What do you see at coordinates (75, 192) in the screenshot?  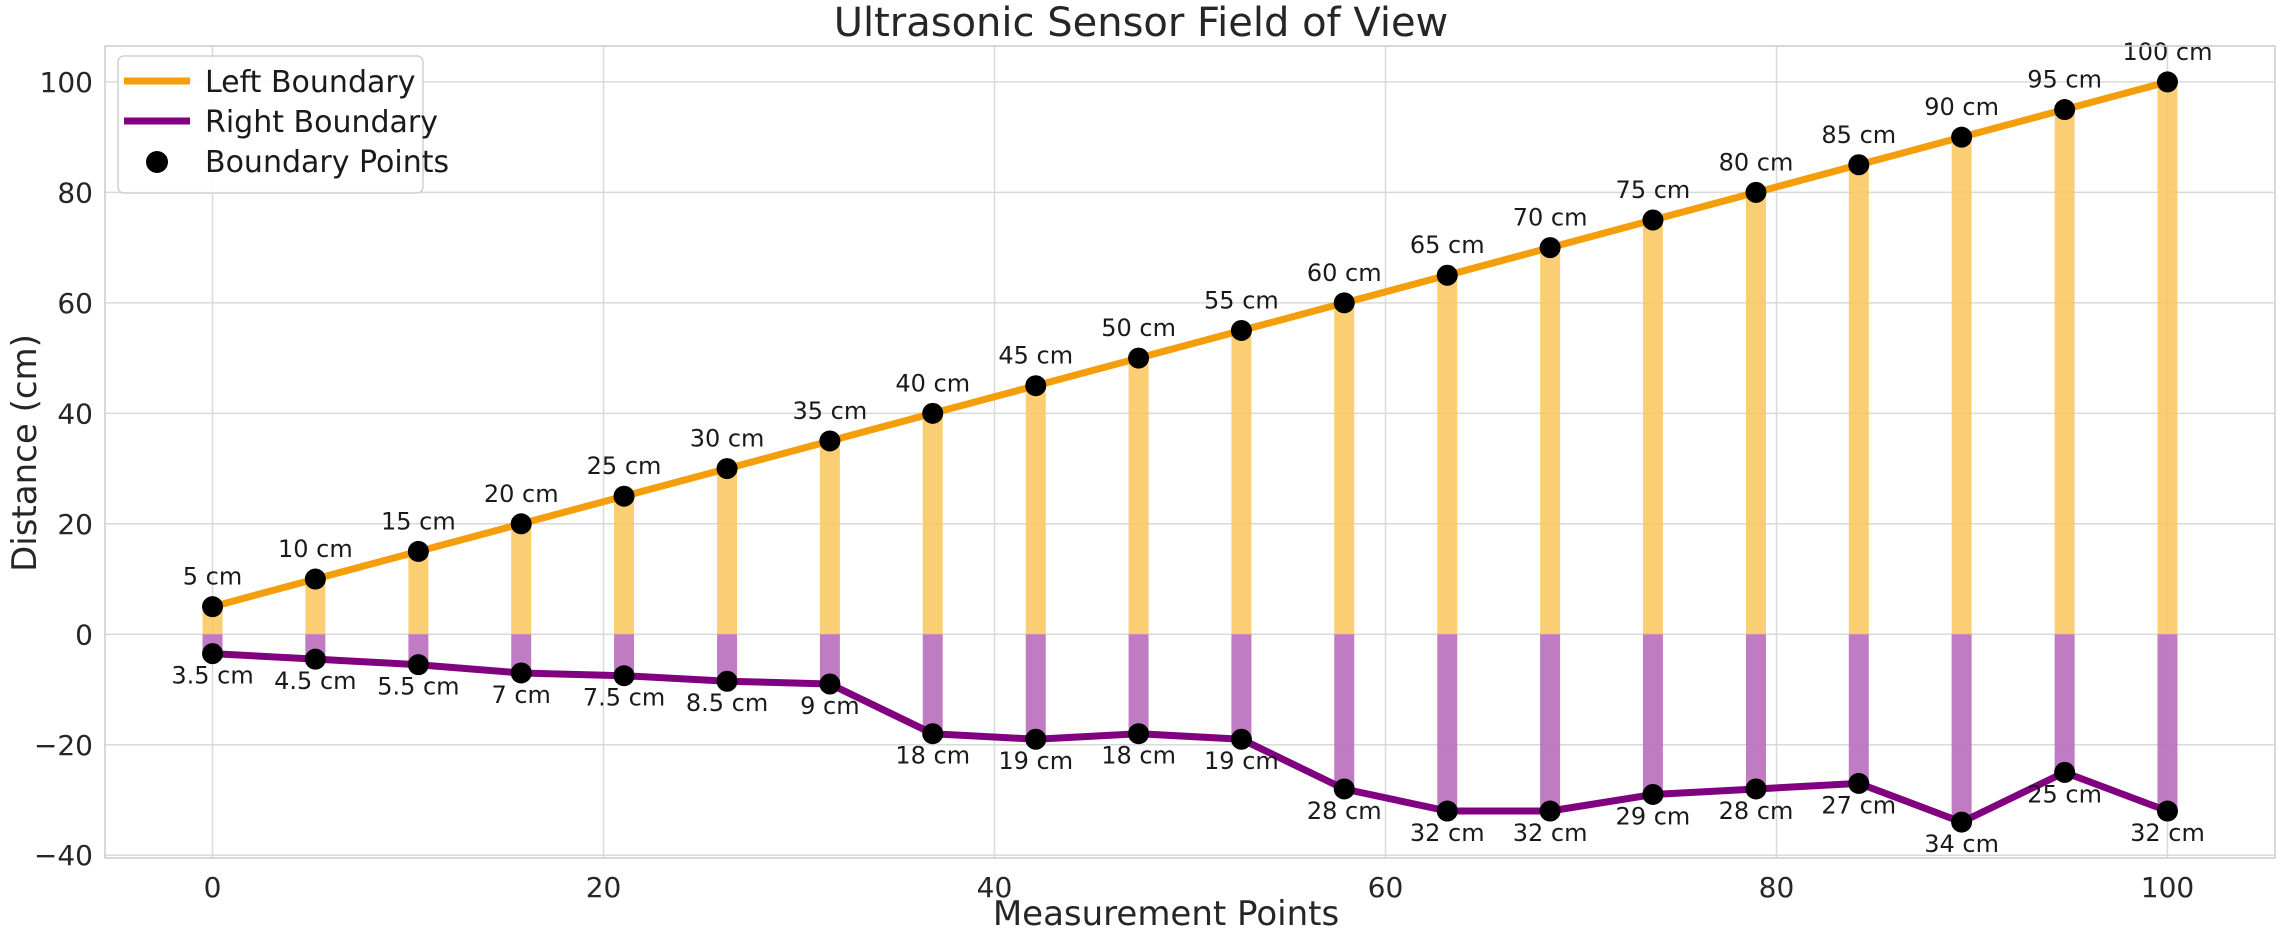 I see `y-tick-label: 80` at bounding box center [75, 192].